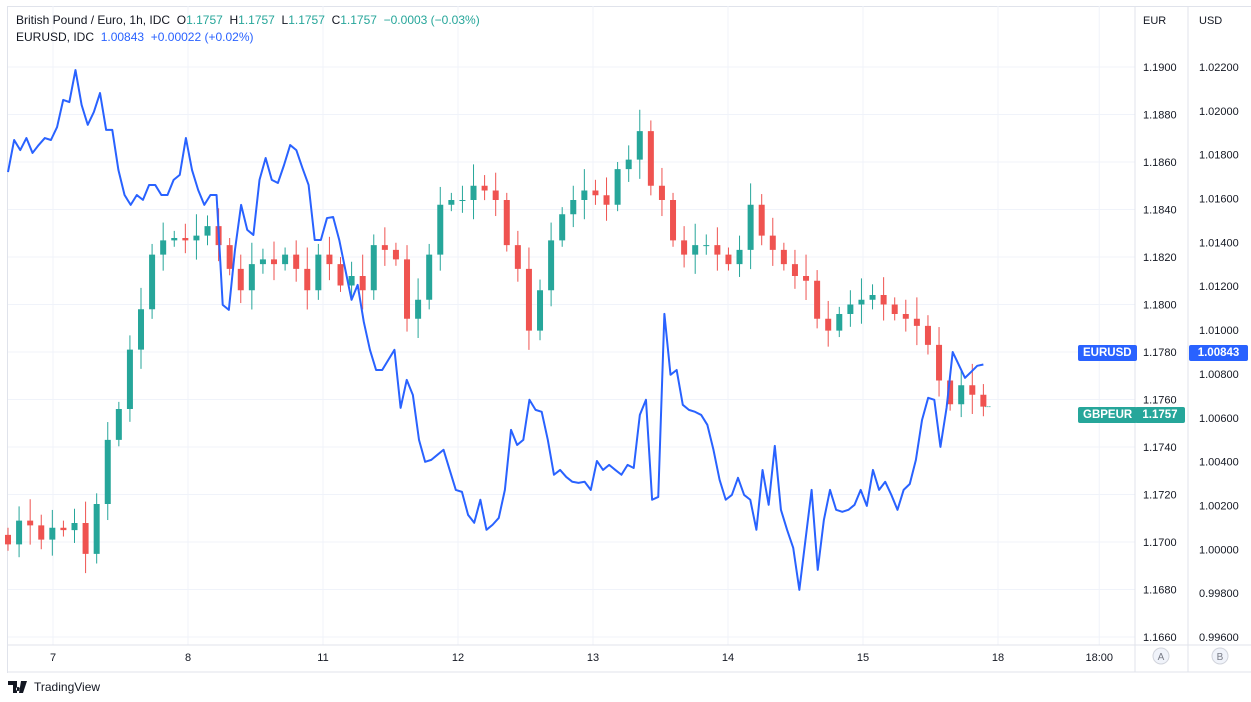  I want to click on high-label: H, so click(234, 20).